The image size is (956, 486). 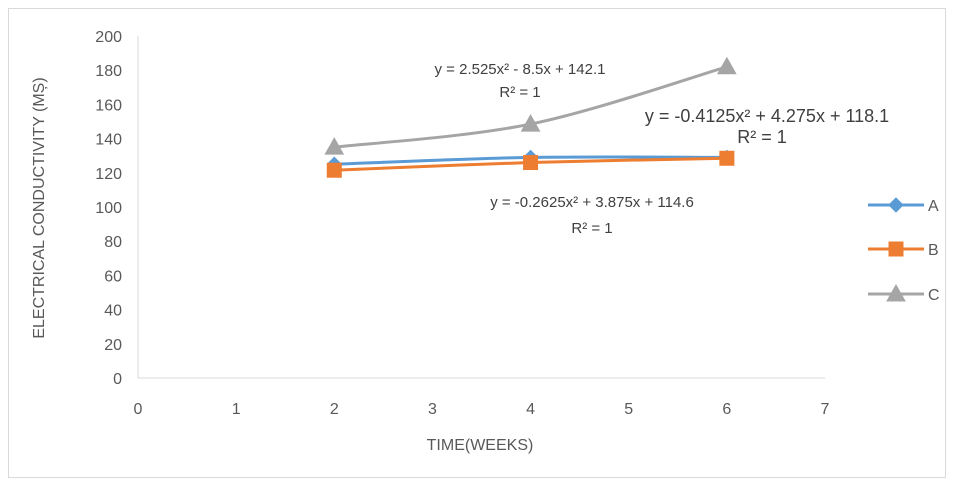 What do you see at coordinates (117, 379) in the screenshot?
I see `y-tick-label: 0` at bounding box center [117, 379].